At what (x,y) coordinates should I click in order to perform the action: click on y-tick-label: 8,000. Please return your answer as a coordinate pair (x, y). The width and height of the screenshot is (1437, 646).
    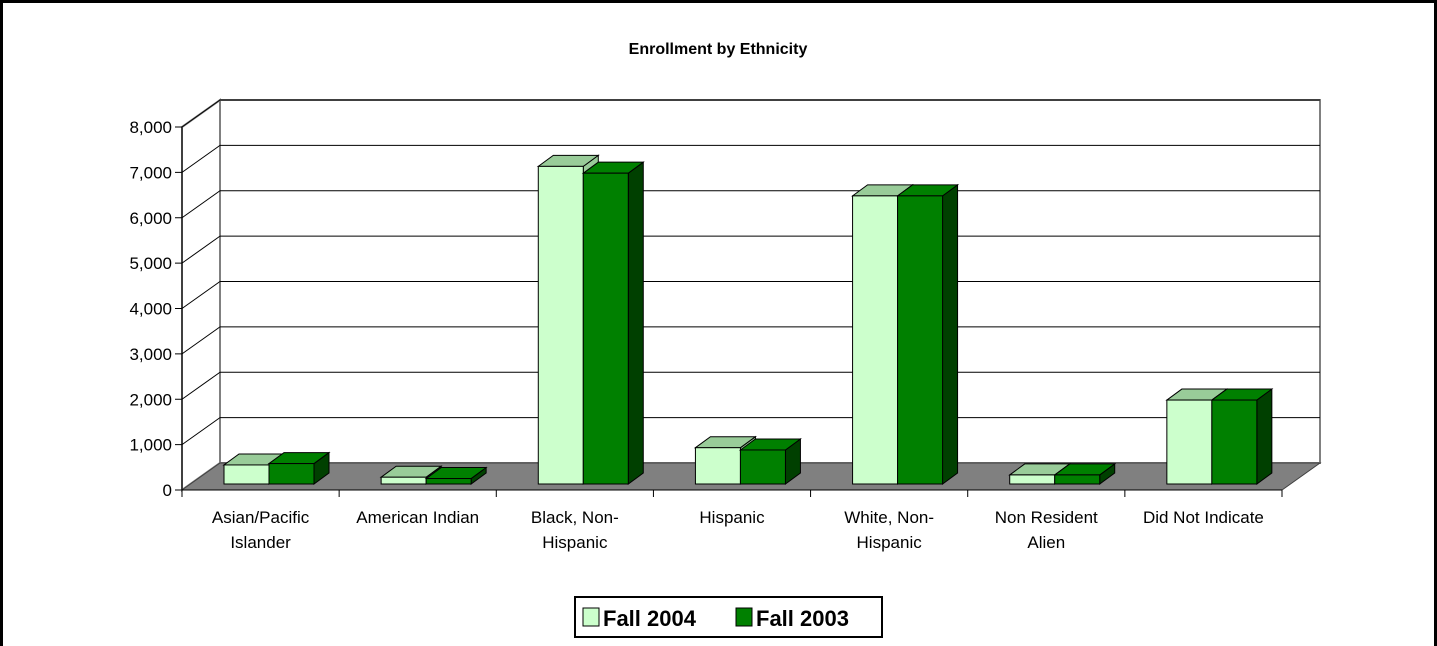
    Looking at the image, I should click on (150, 127).